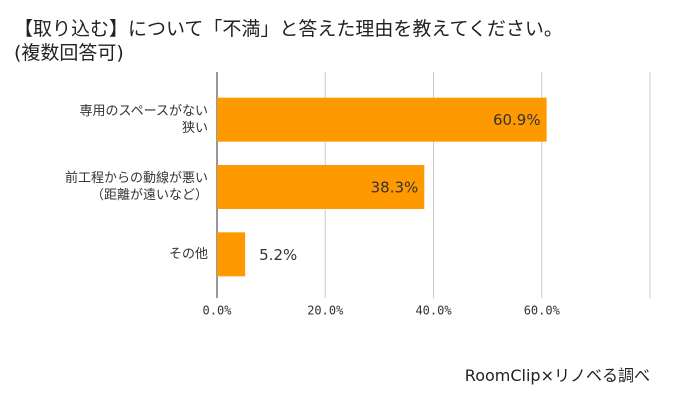  What do you see at coordinates (288, 29) in the screenshot?
I see `chart-title: 【取り込む】について「不満」と答えた理由を教えてください。` at bounding box center [288, 29].